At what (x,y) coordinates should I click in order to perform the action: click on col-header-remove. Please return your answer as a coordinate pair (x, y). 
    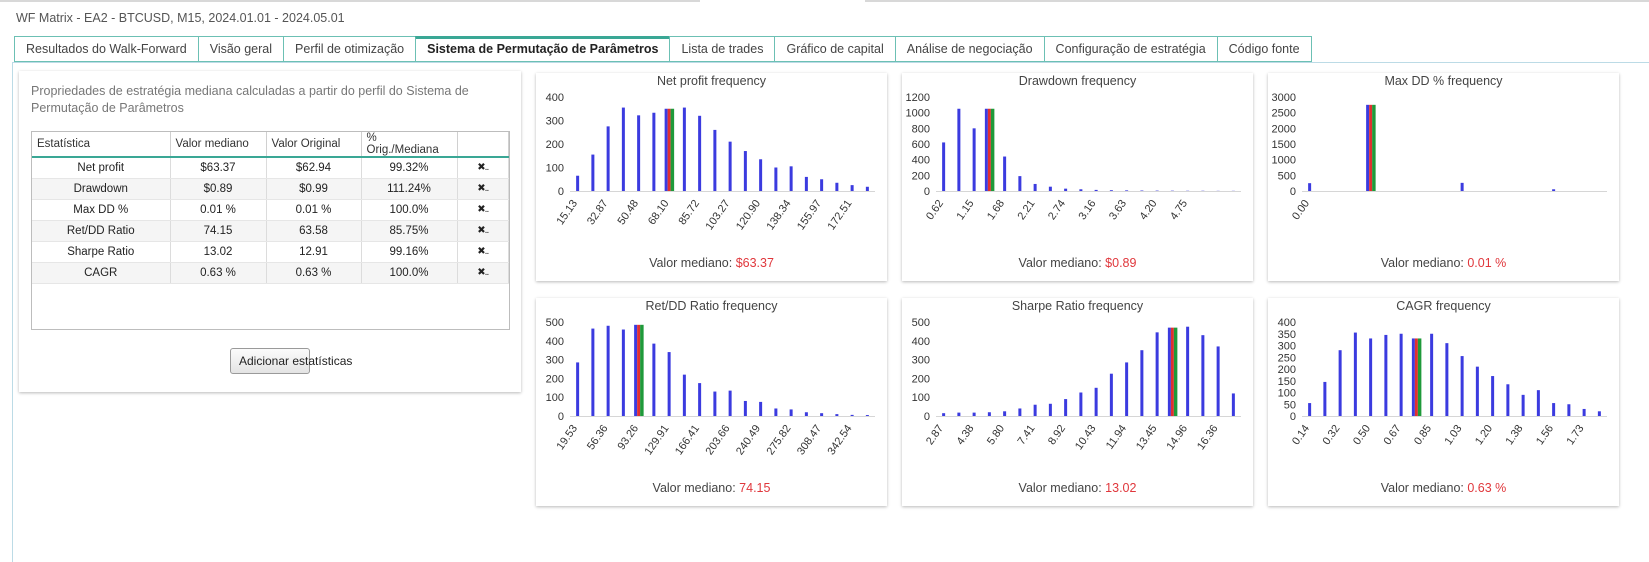
    Looking at the image, I should click on (483, 145).